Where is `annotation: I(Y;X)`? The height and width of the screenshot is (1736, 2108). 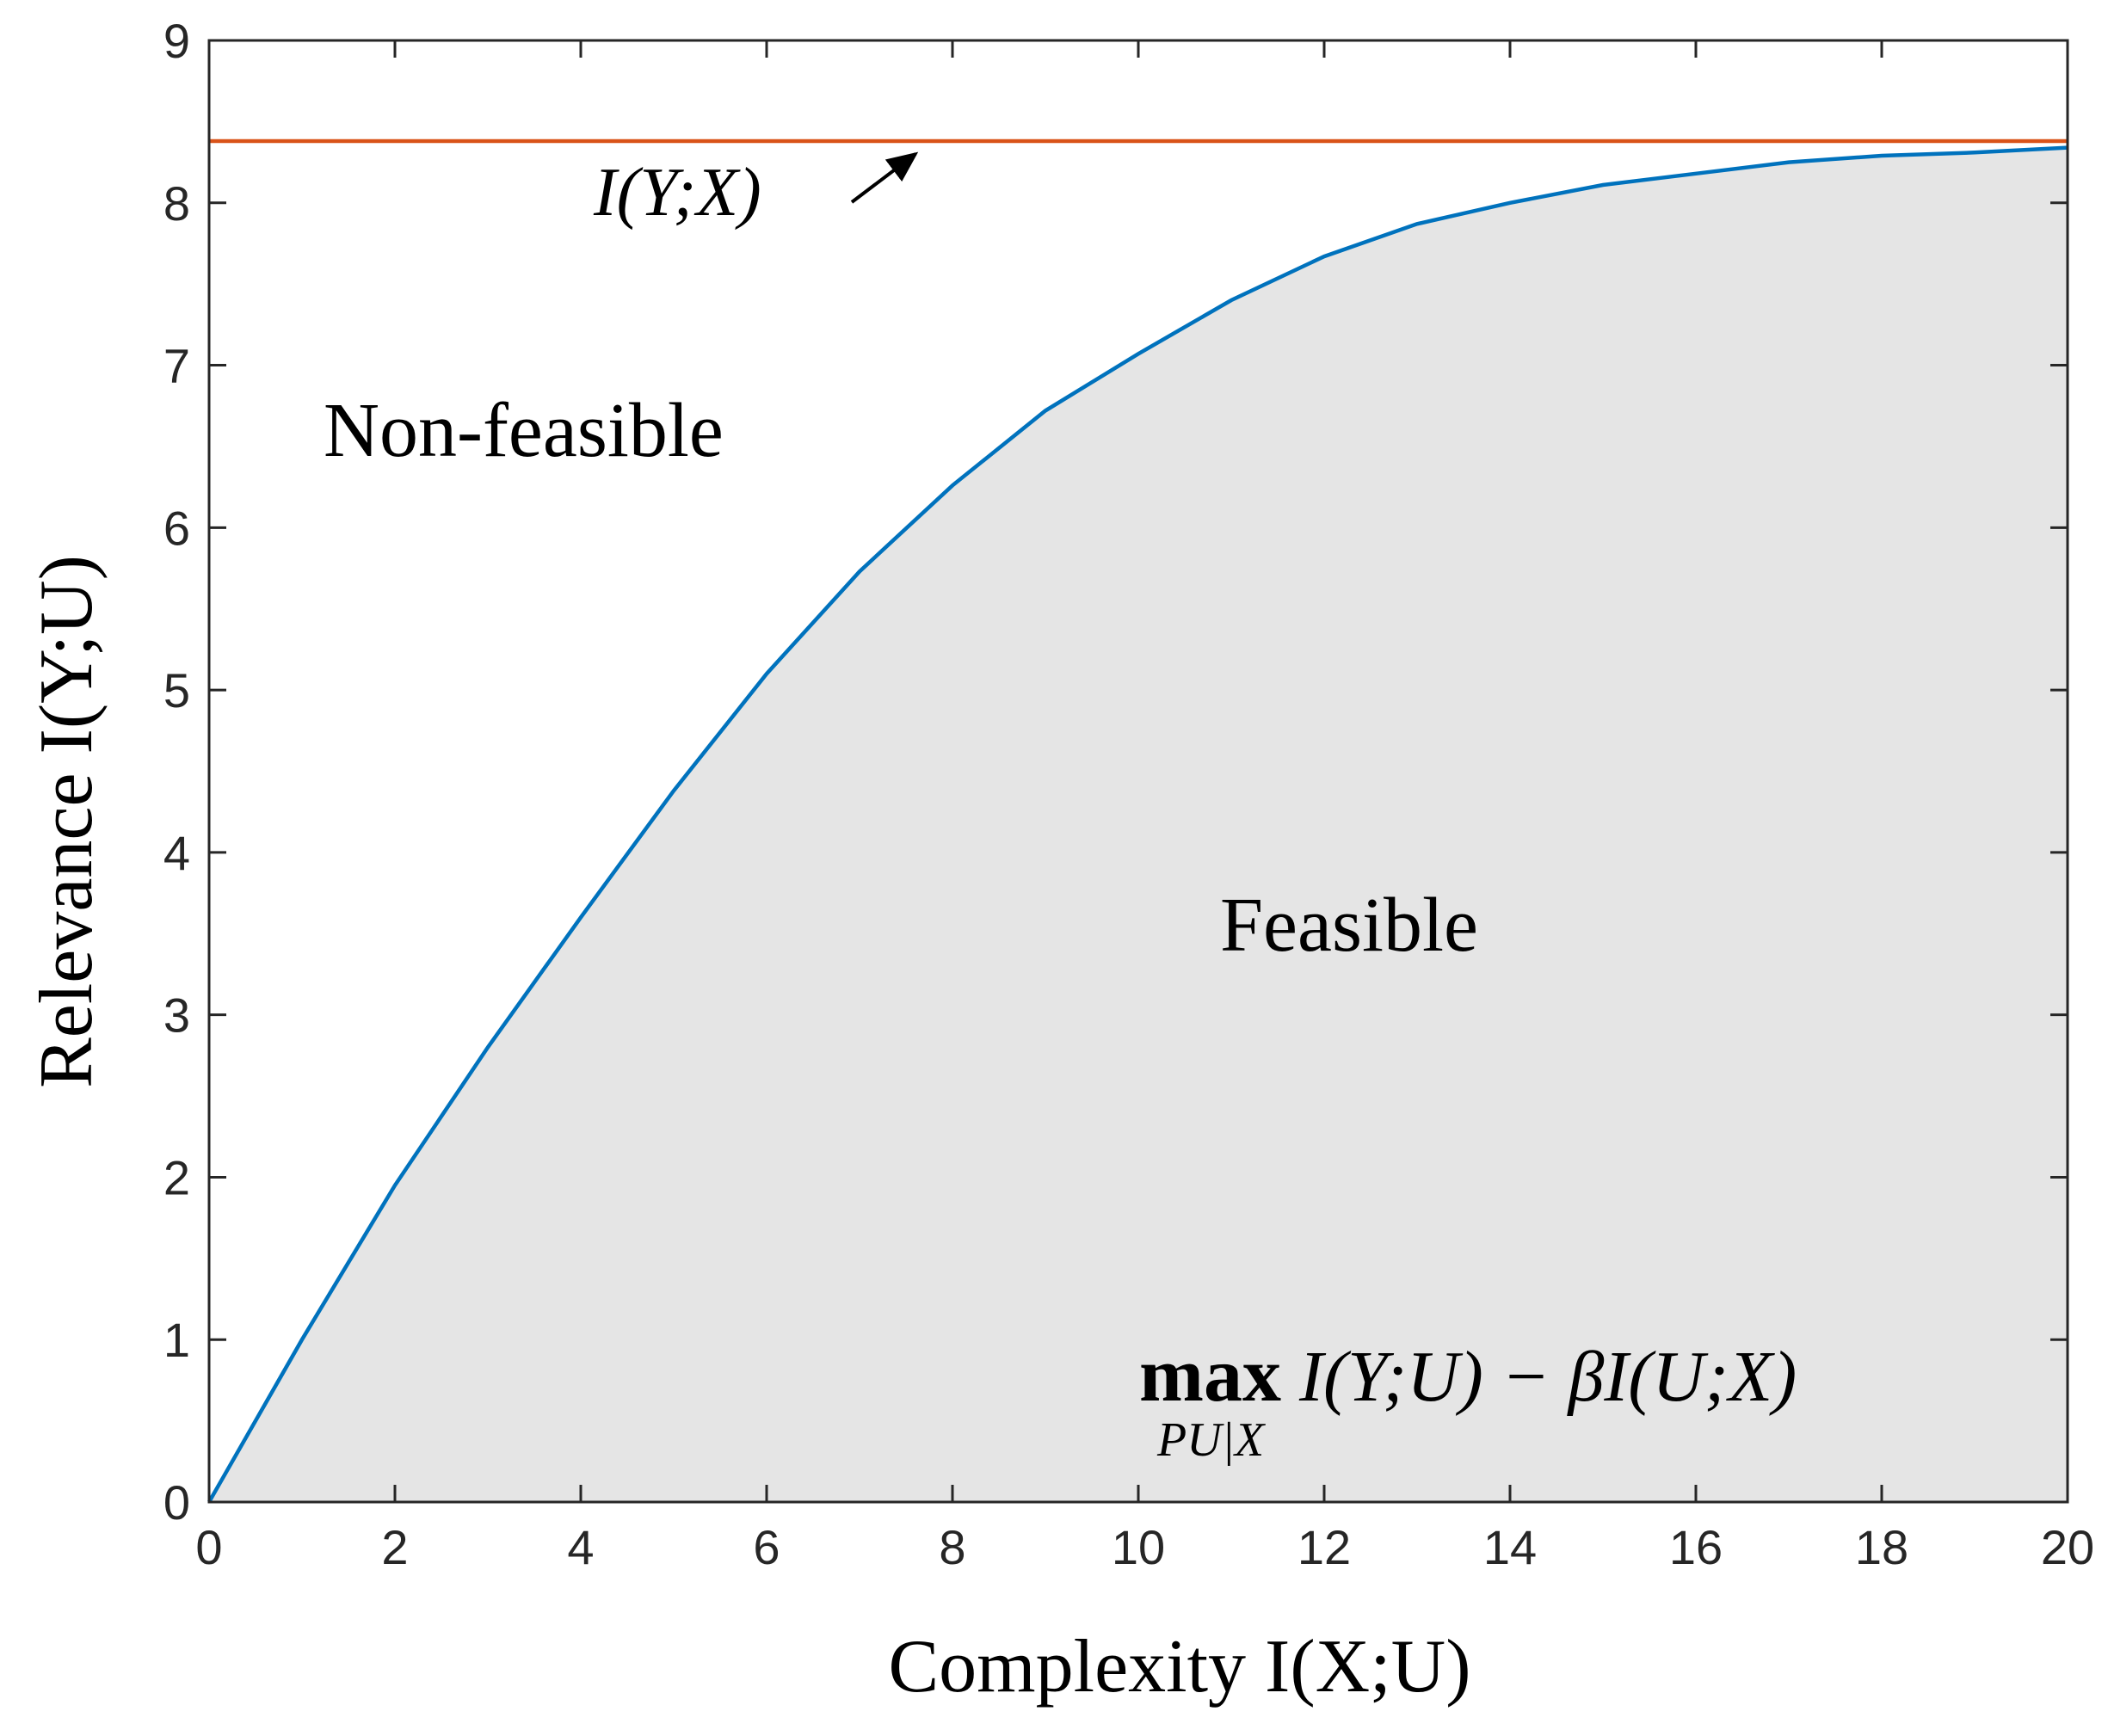 annotation: I(Y;X) is located at coordinates (677, 193).